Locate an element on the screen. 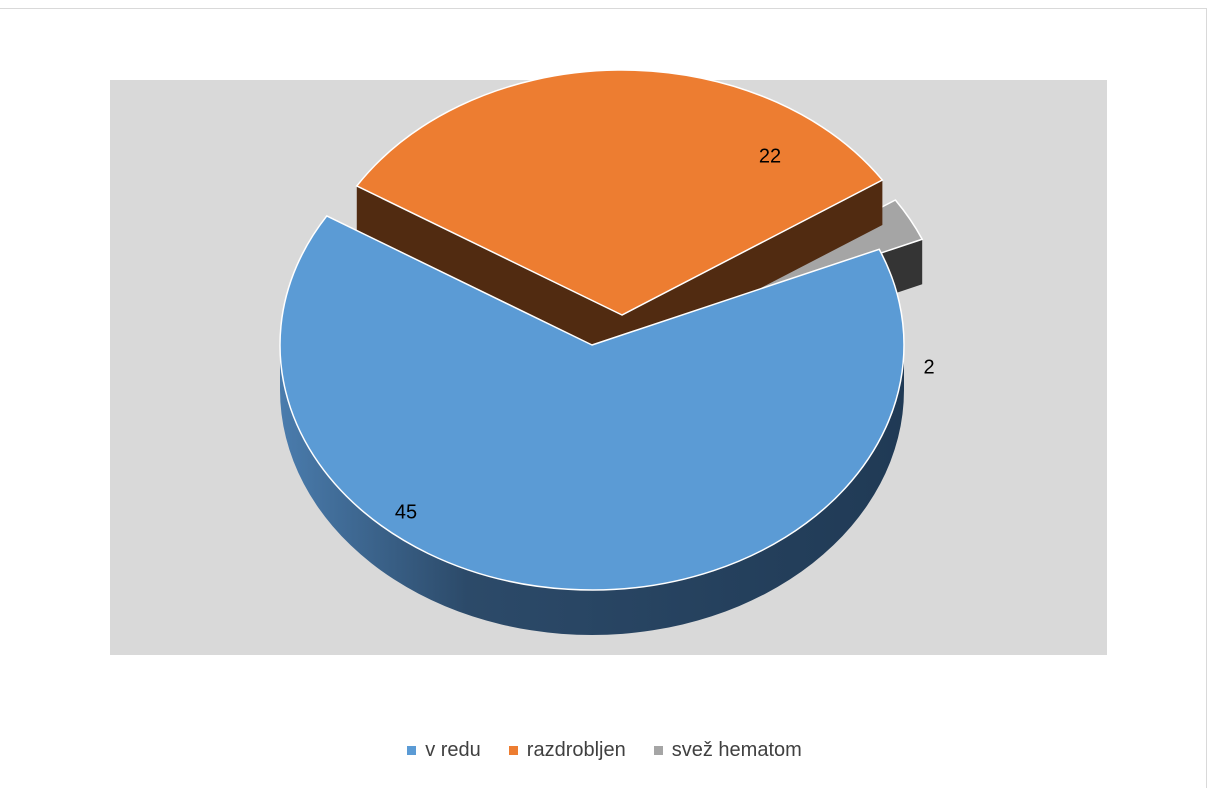  legend-item-svež-hematom: svež hematom is located at coordinates (727, 750).